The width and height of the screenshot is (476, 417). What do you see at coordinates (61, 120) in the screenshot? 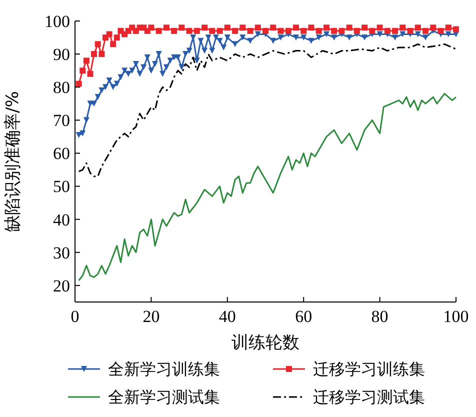
I see `y-tick-label: 70` at bounding box center [61, 120].